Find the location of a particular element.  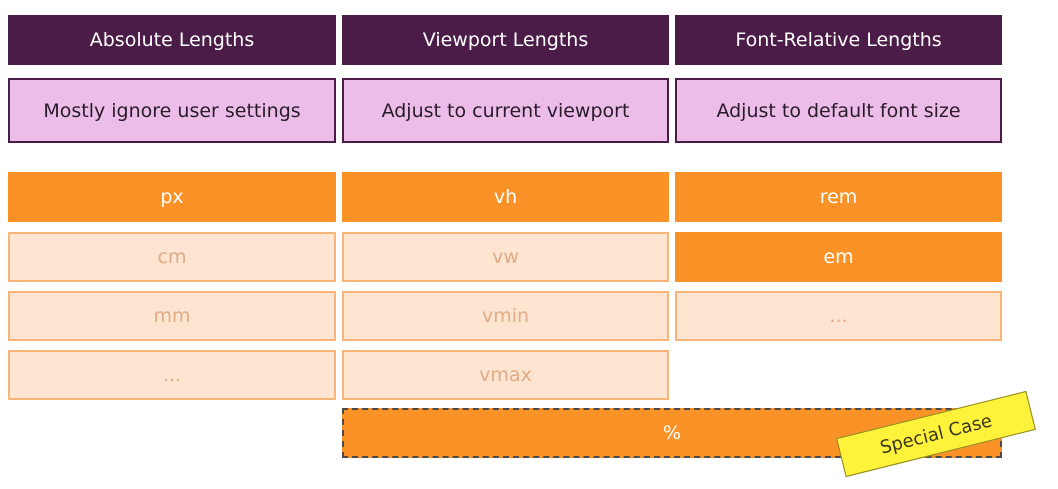

unit-vw: vw is located at coordinates (505, 257).